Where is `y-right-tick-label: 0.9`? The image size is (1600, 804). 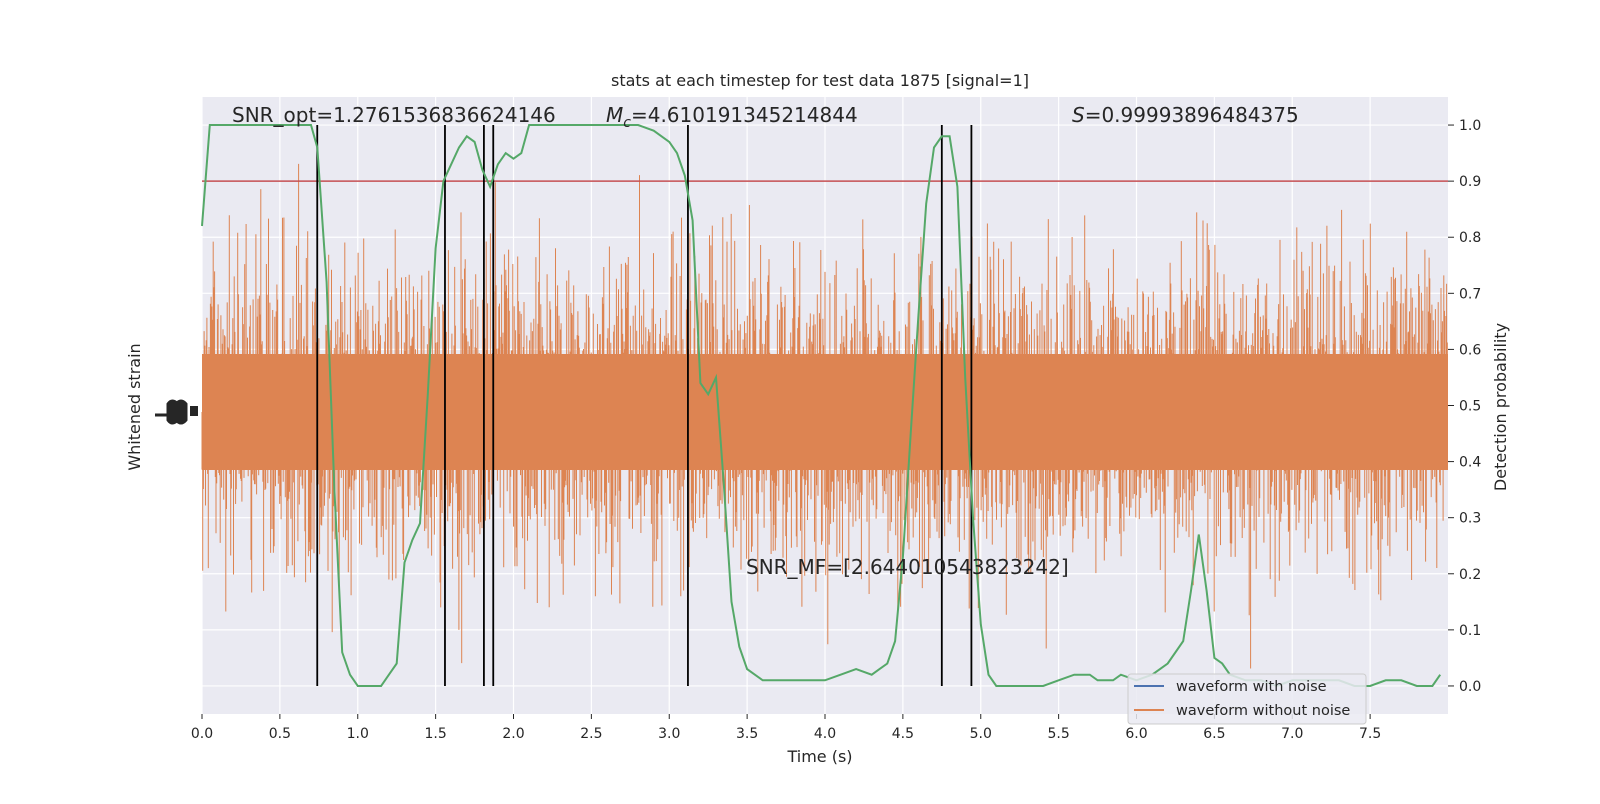
y-right-tick-label: 0.9 is located at coordinates (1470, 182).